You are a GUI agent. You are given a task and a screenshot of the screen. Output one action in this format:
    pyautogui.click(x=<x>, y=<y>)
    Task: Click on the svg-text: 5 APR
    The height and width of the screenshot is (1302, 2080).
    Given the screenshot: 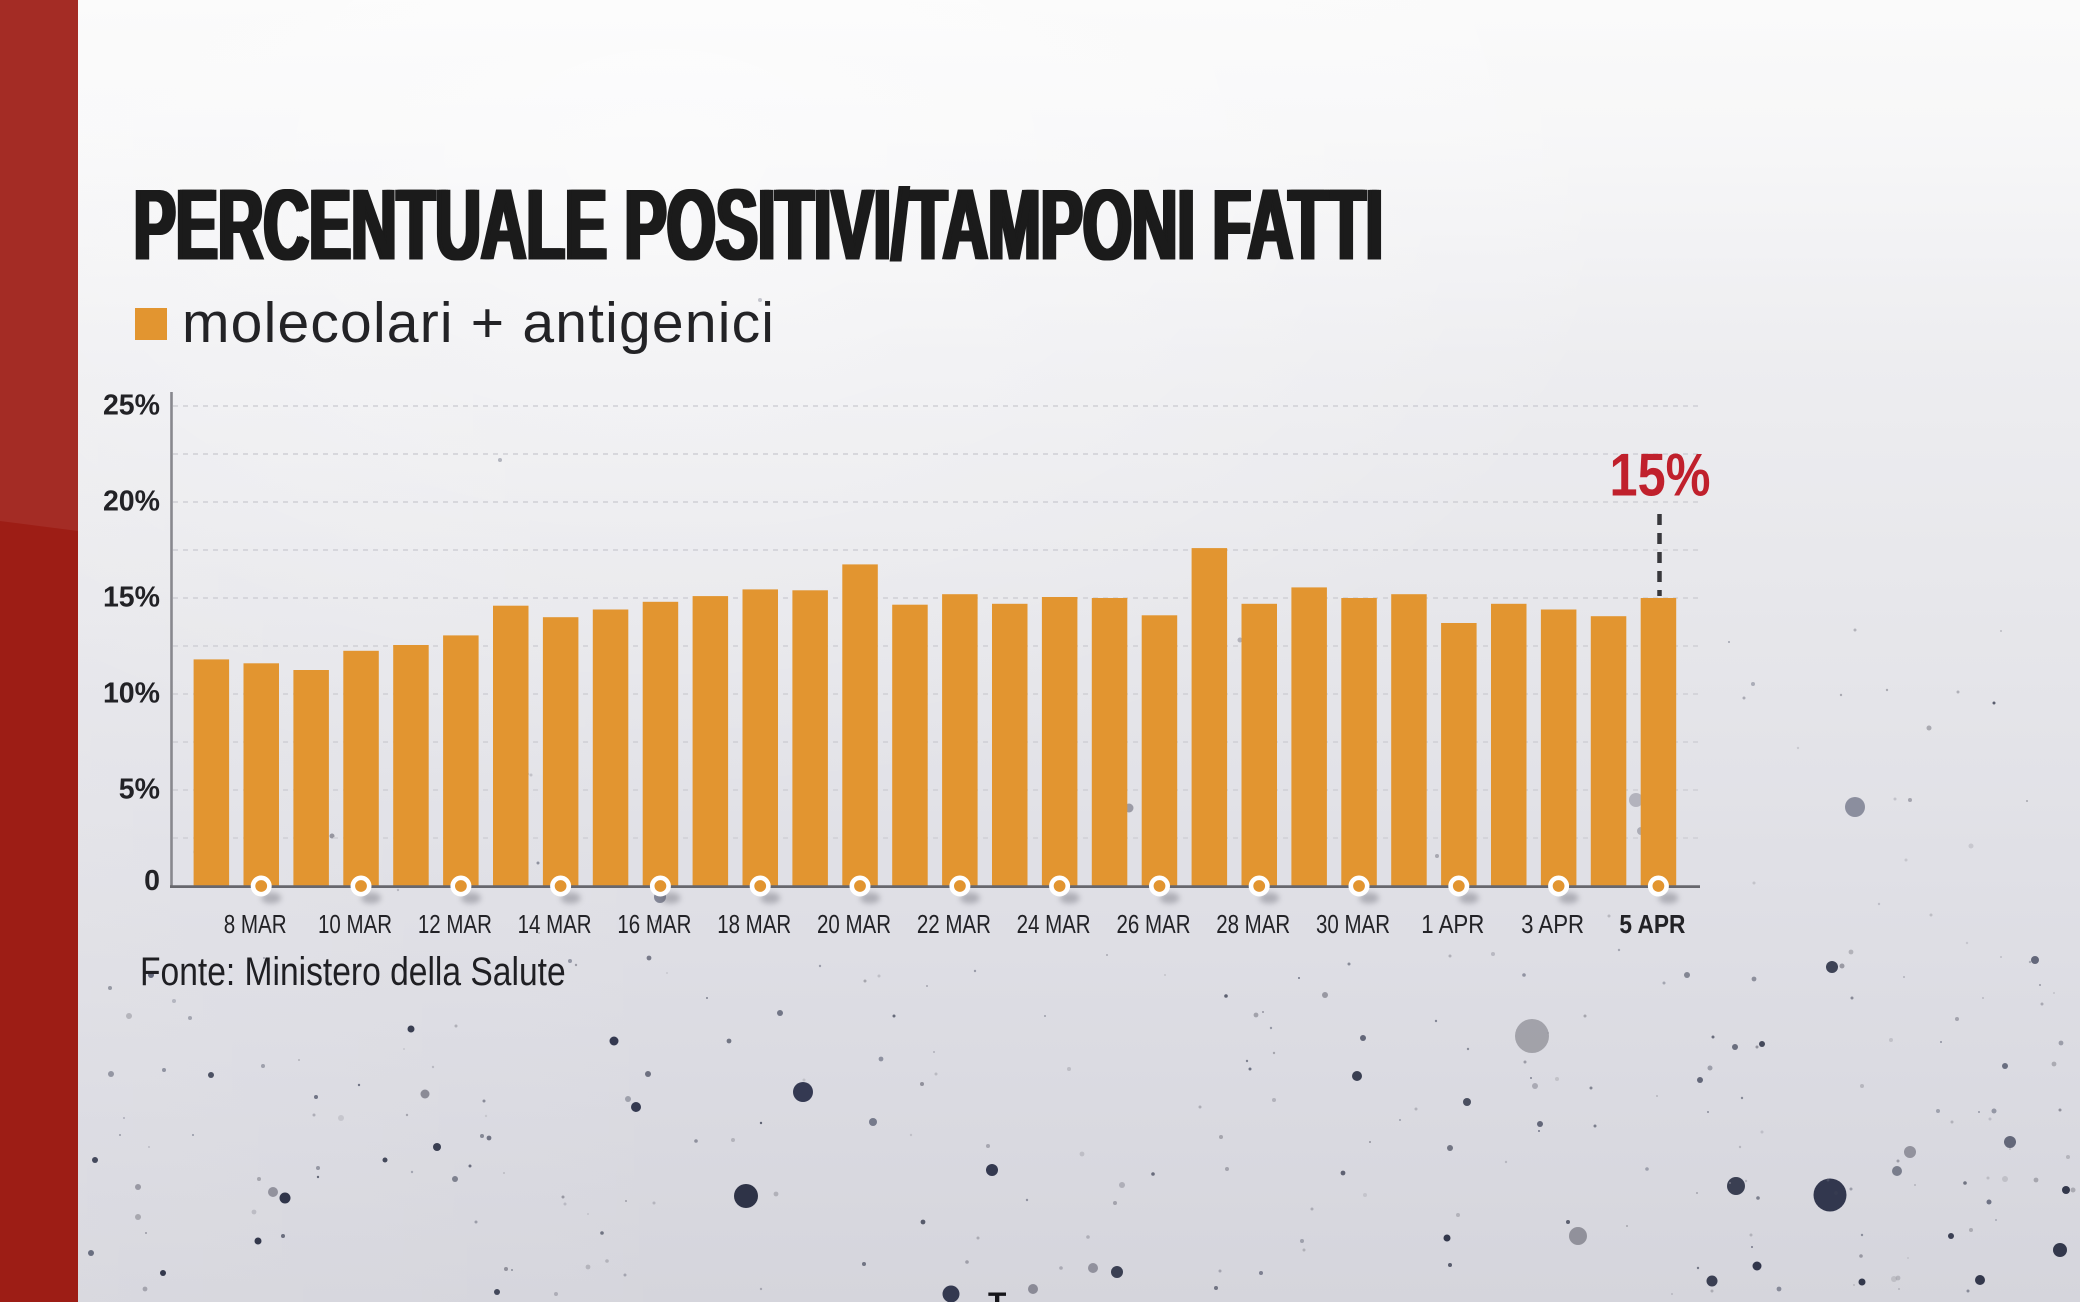 What is the action you would take?
    pyautogui.click(x=1652, y=924)
    